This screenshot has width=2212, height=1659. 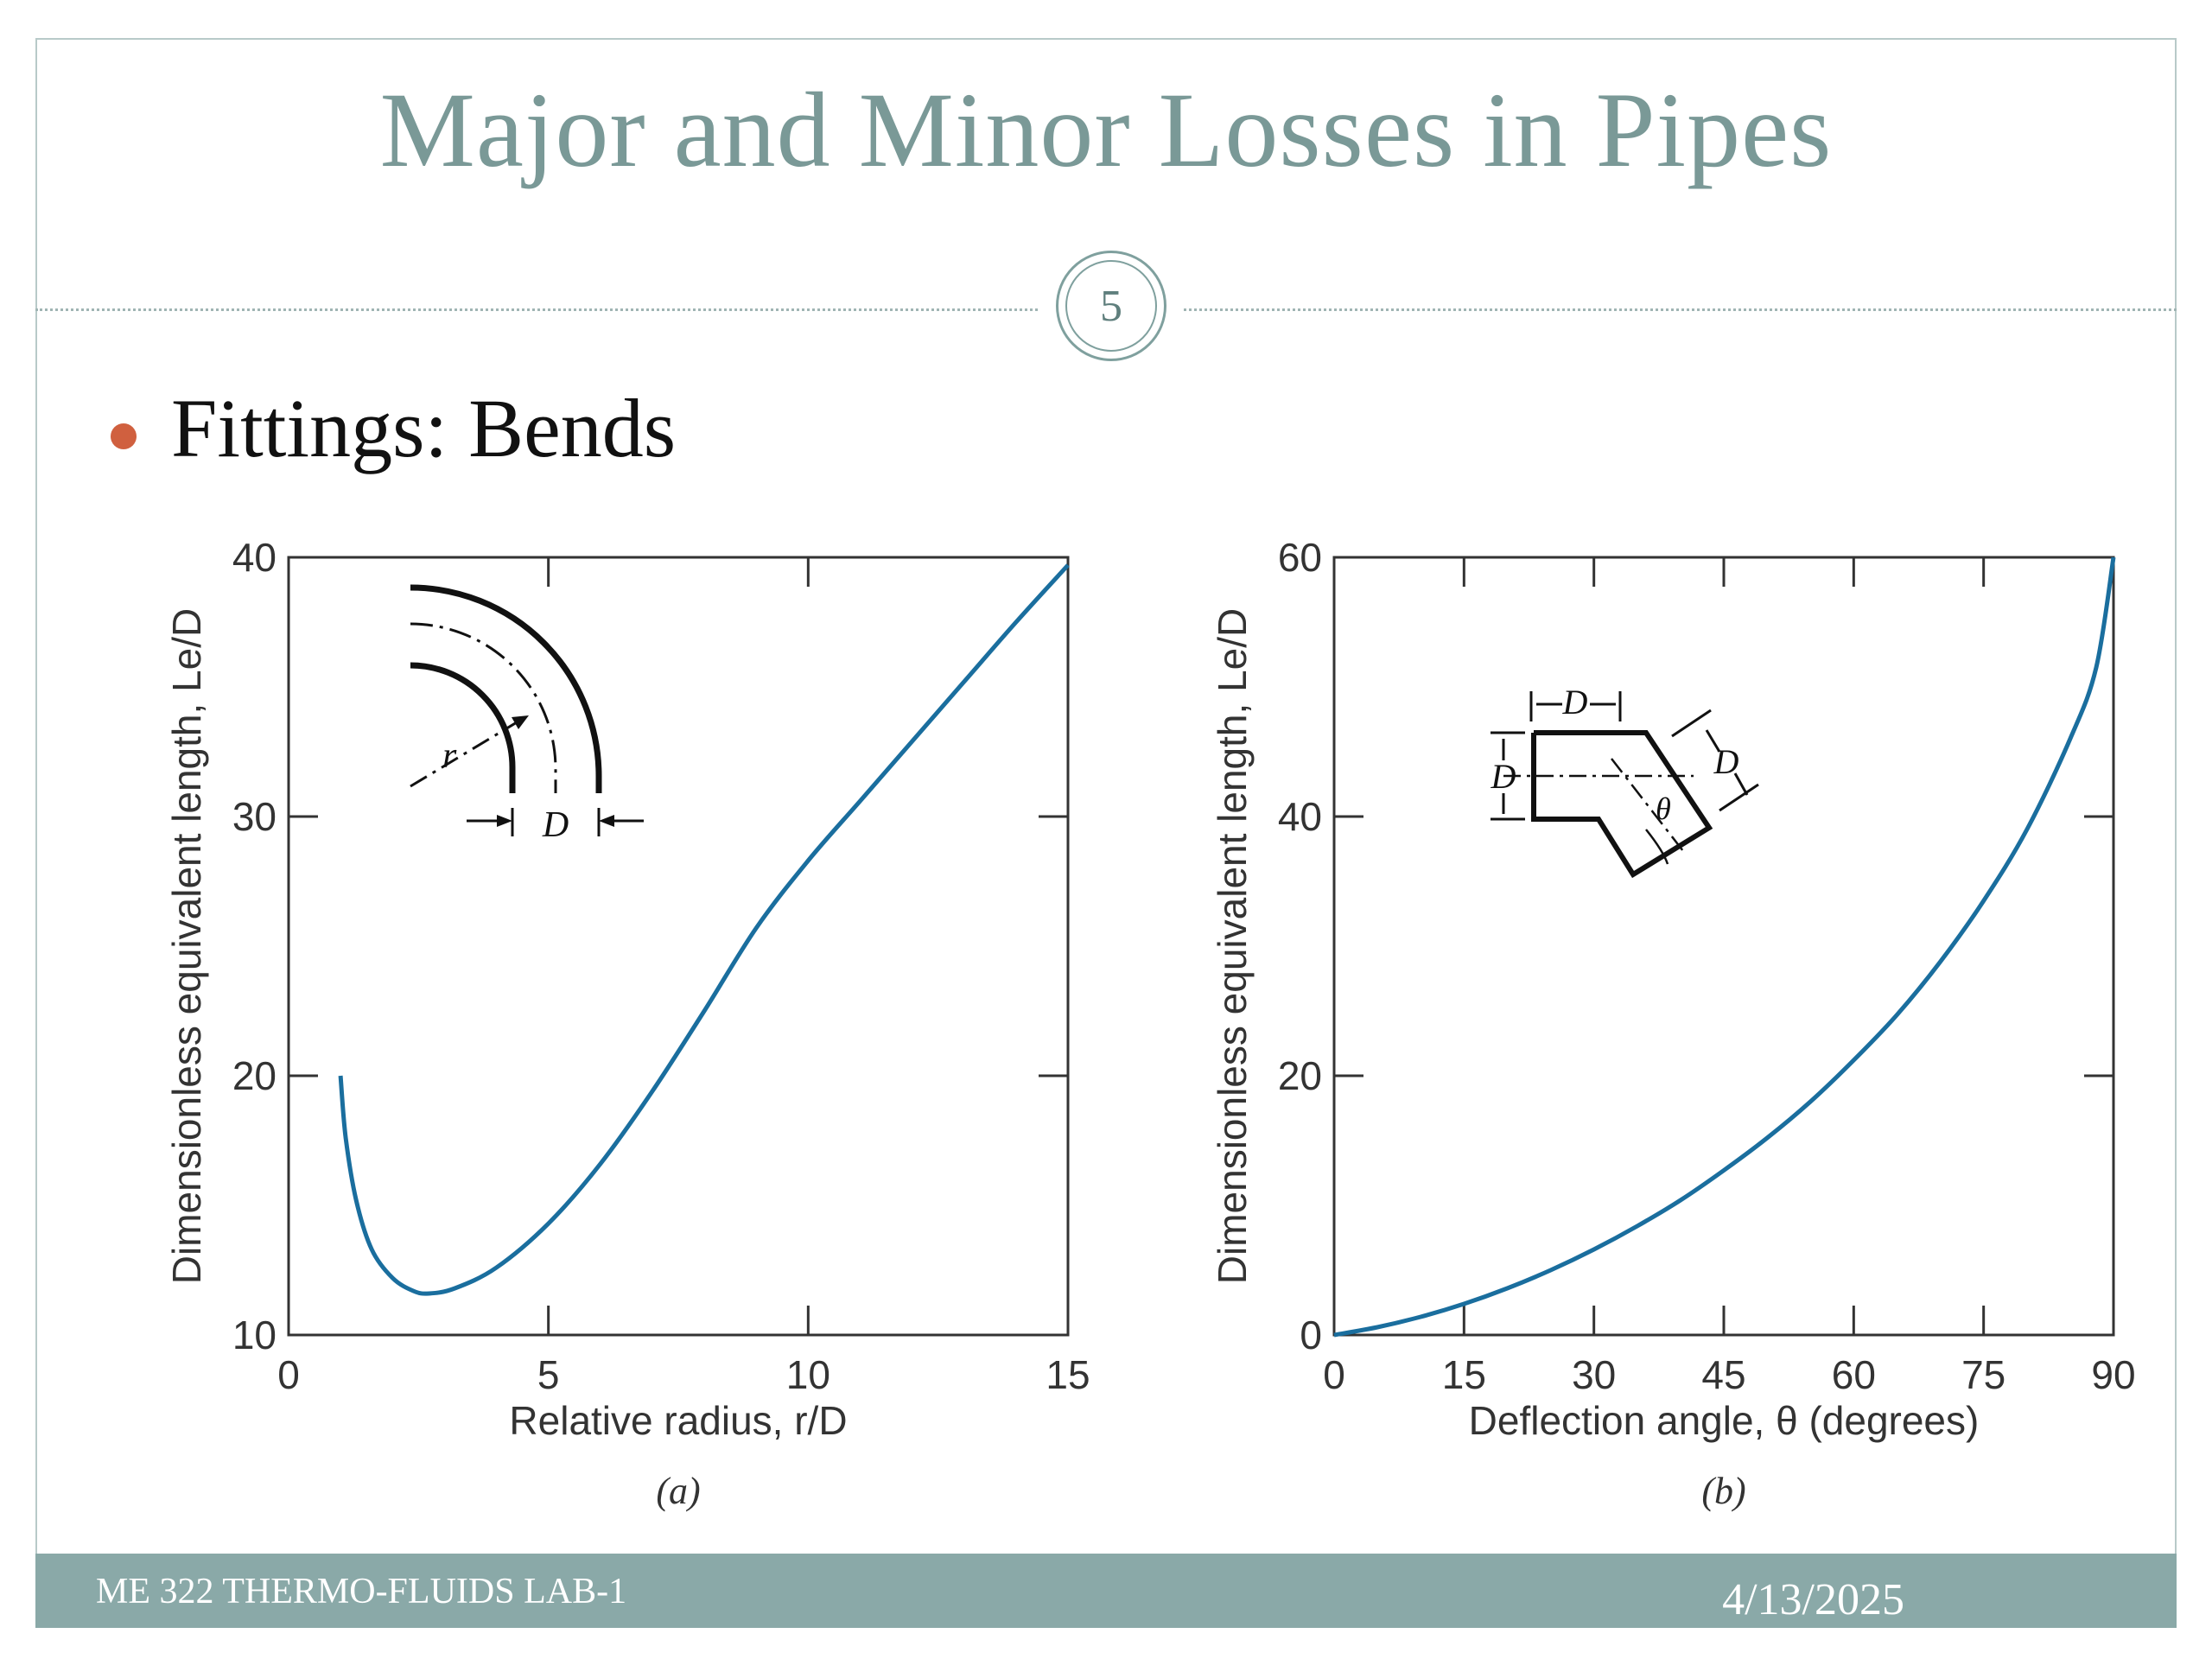 I want to click on x-tick-label: 75, so click(x=1983, y=1374).